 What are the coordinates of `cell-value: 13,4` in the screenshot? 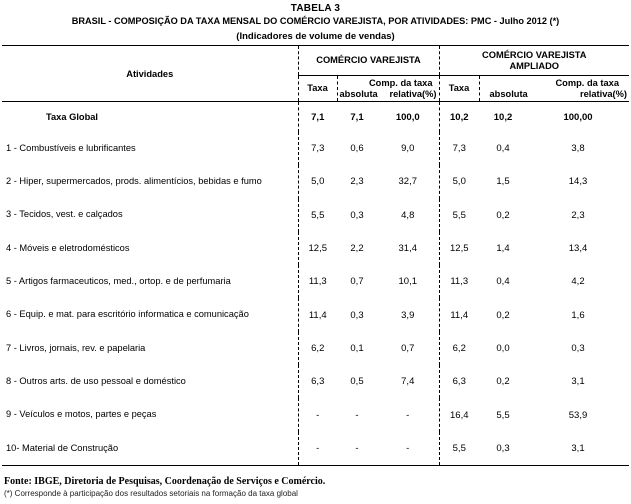 It's located at (578, 249).